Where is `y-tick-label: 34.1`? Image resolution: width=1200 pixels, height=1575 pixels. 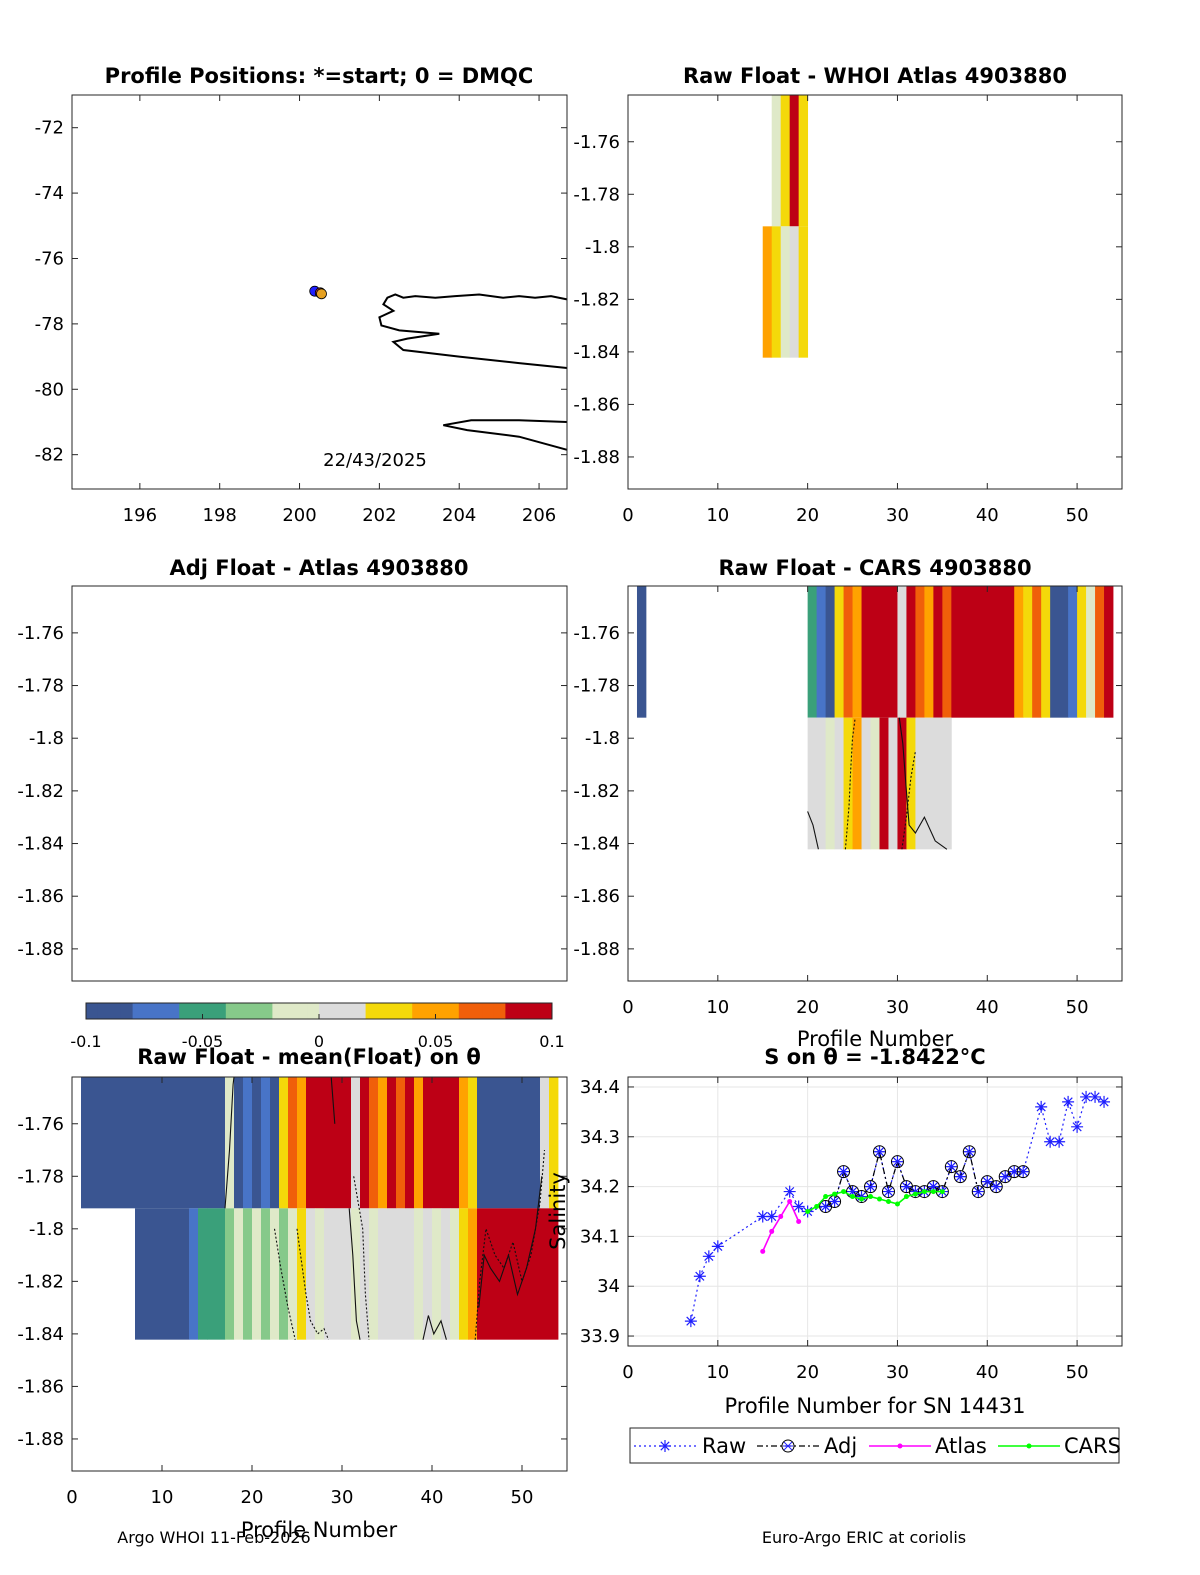 y-tick-label: 34.1 is located at coordinates (600, 1236).